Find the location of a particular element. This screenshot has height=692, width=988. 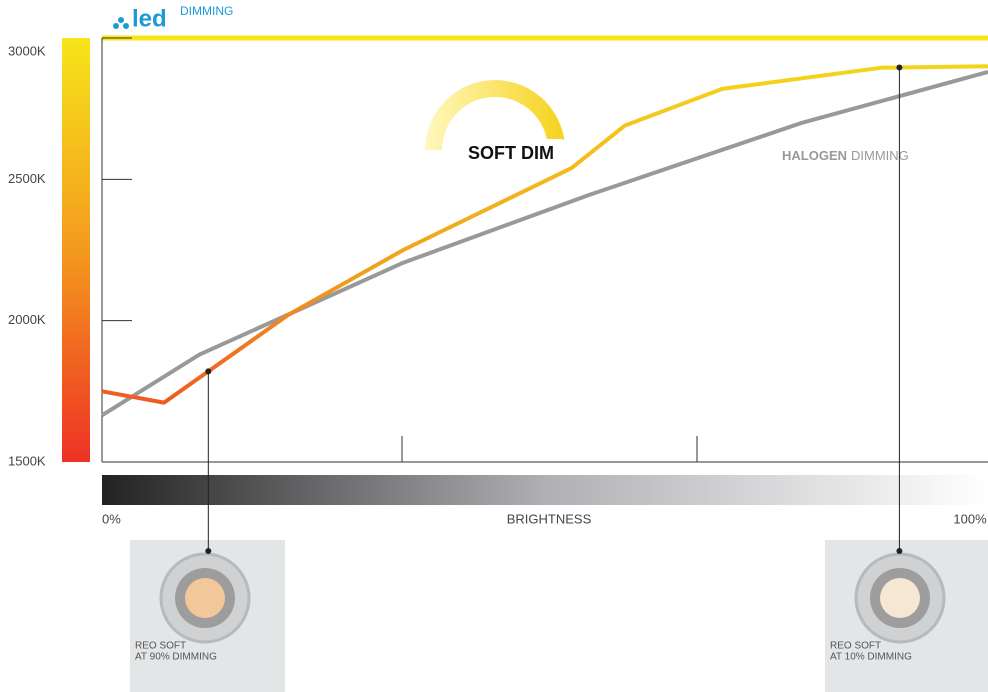

caption: AT 10% DIMMING is located at coordinates (871, 657).